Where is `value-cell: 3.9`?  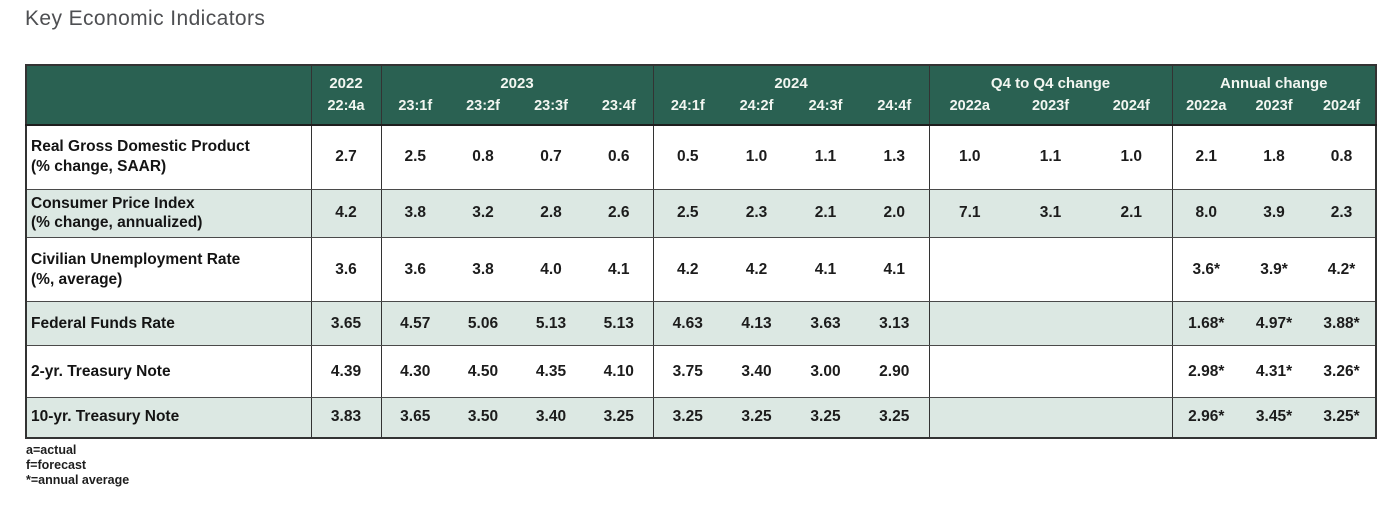 value-cell: 3.9 is located at coordinates (1274, 214).